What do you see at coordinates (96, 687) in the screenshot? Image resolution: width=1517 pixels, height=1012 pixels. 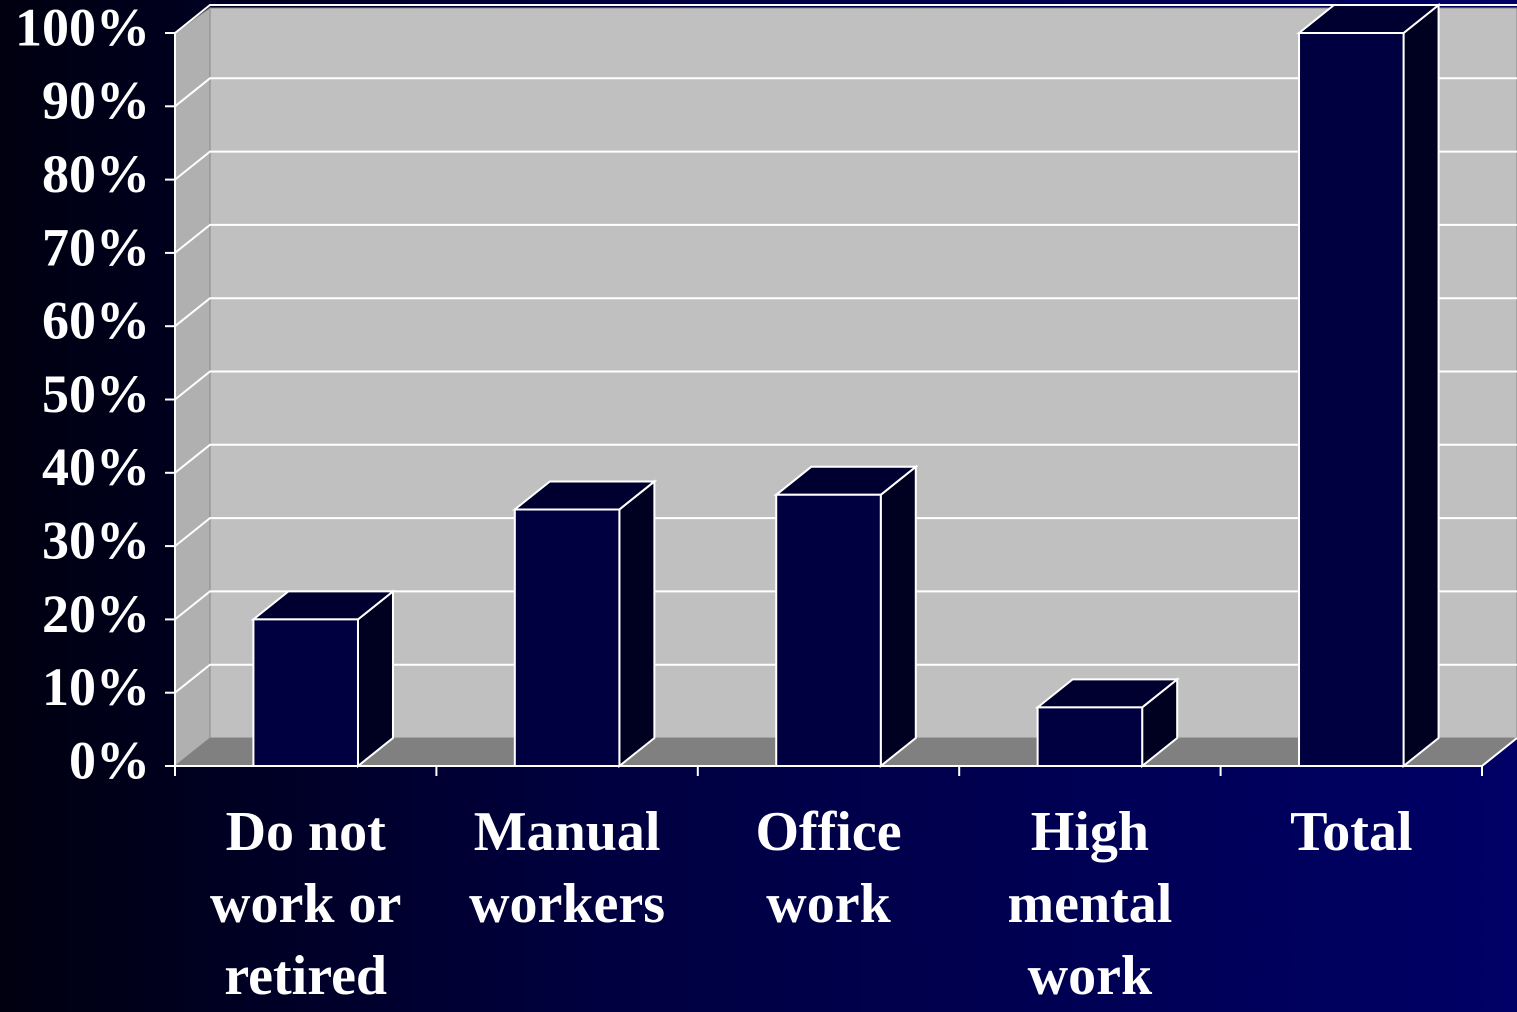 I see `y-tick-label: 10%` at bounding box center [96, 687].